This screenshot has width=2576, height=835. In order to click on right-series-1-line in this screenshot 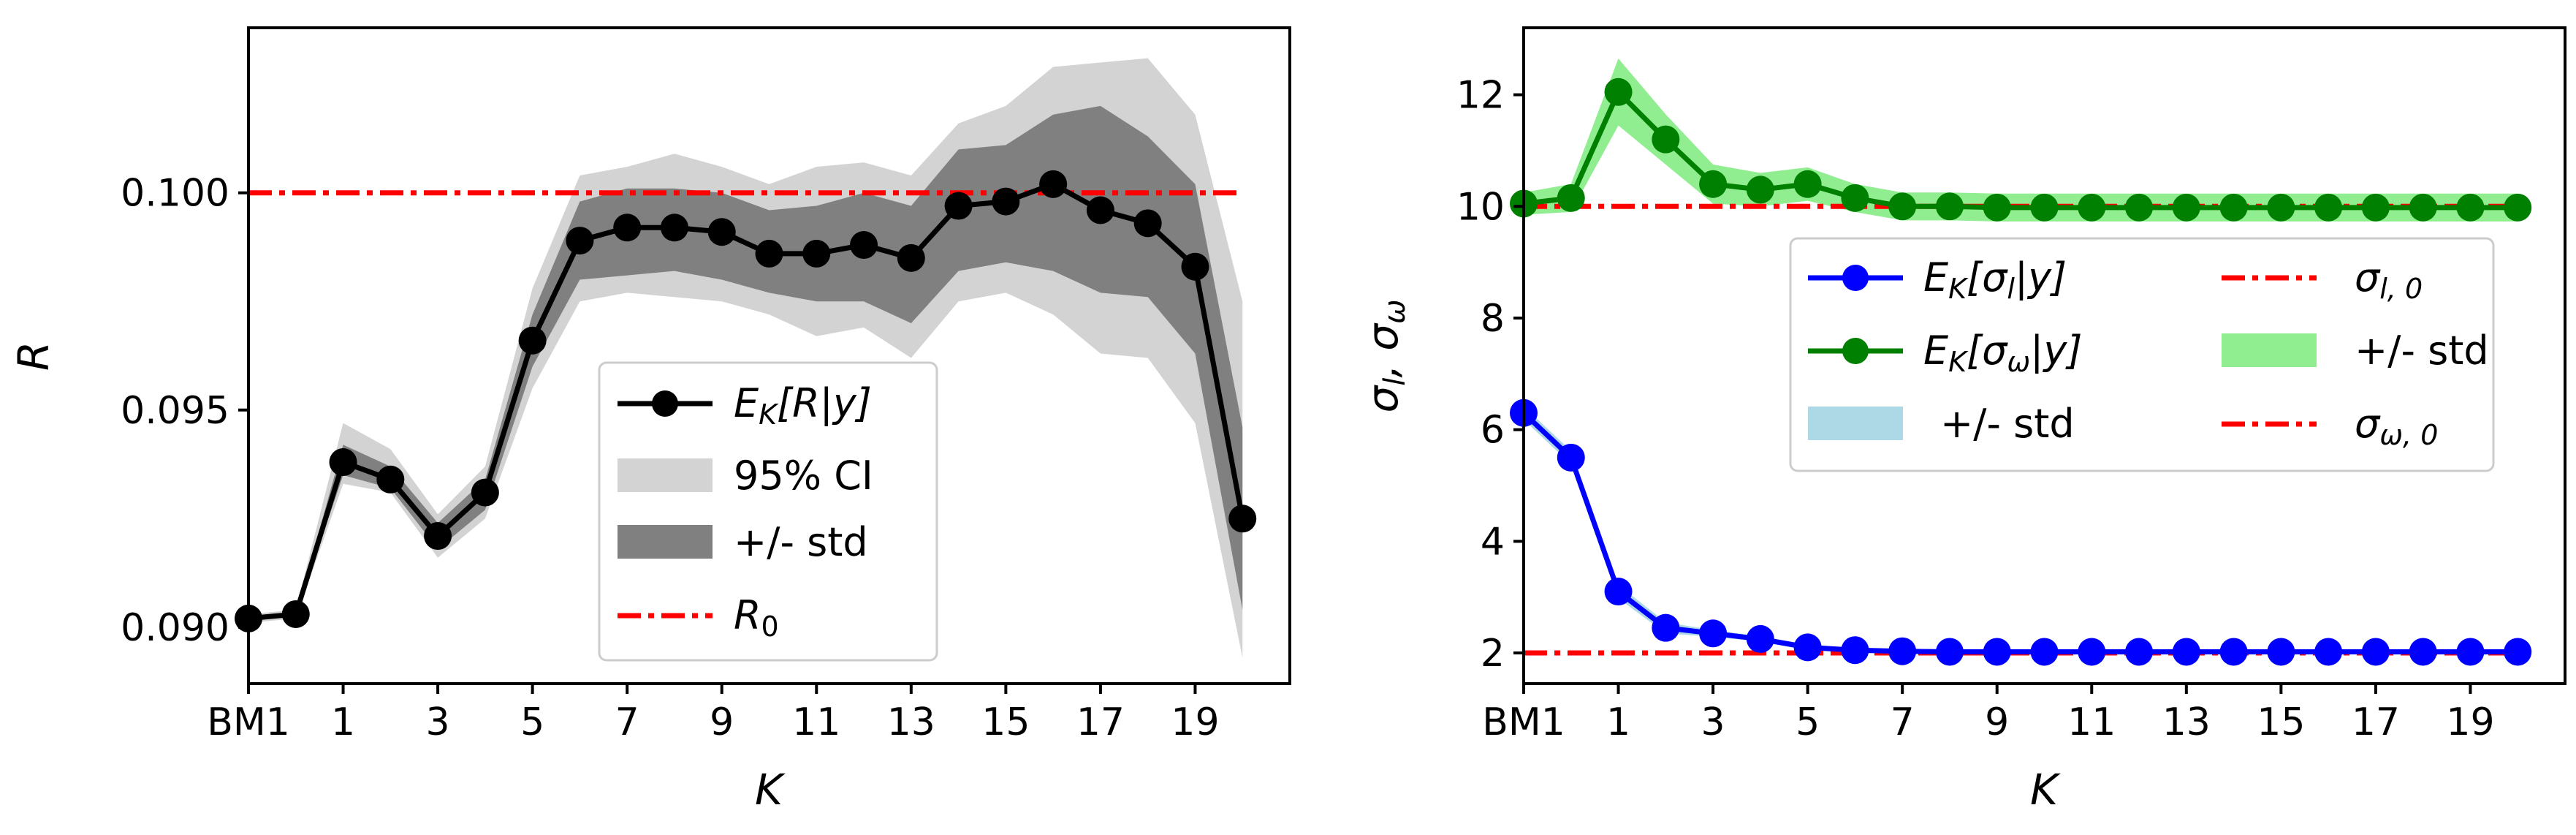, I will do `click(2020, 150)`.